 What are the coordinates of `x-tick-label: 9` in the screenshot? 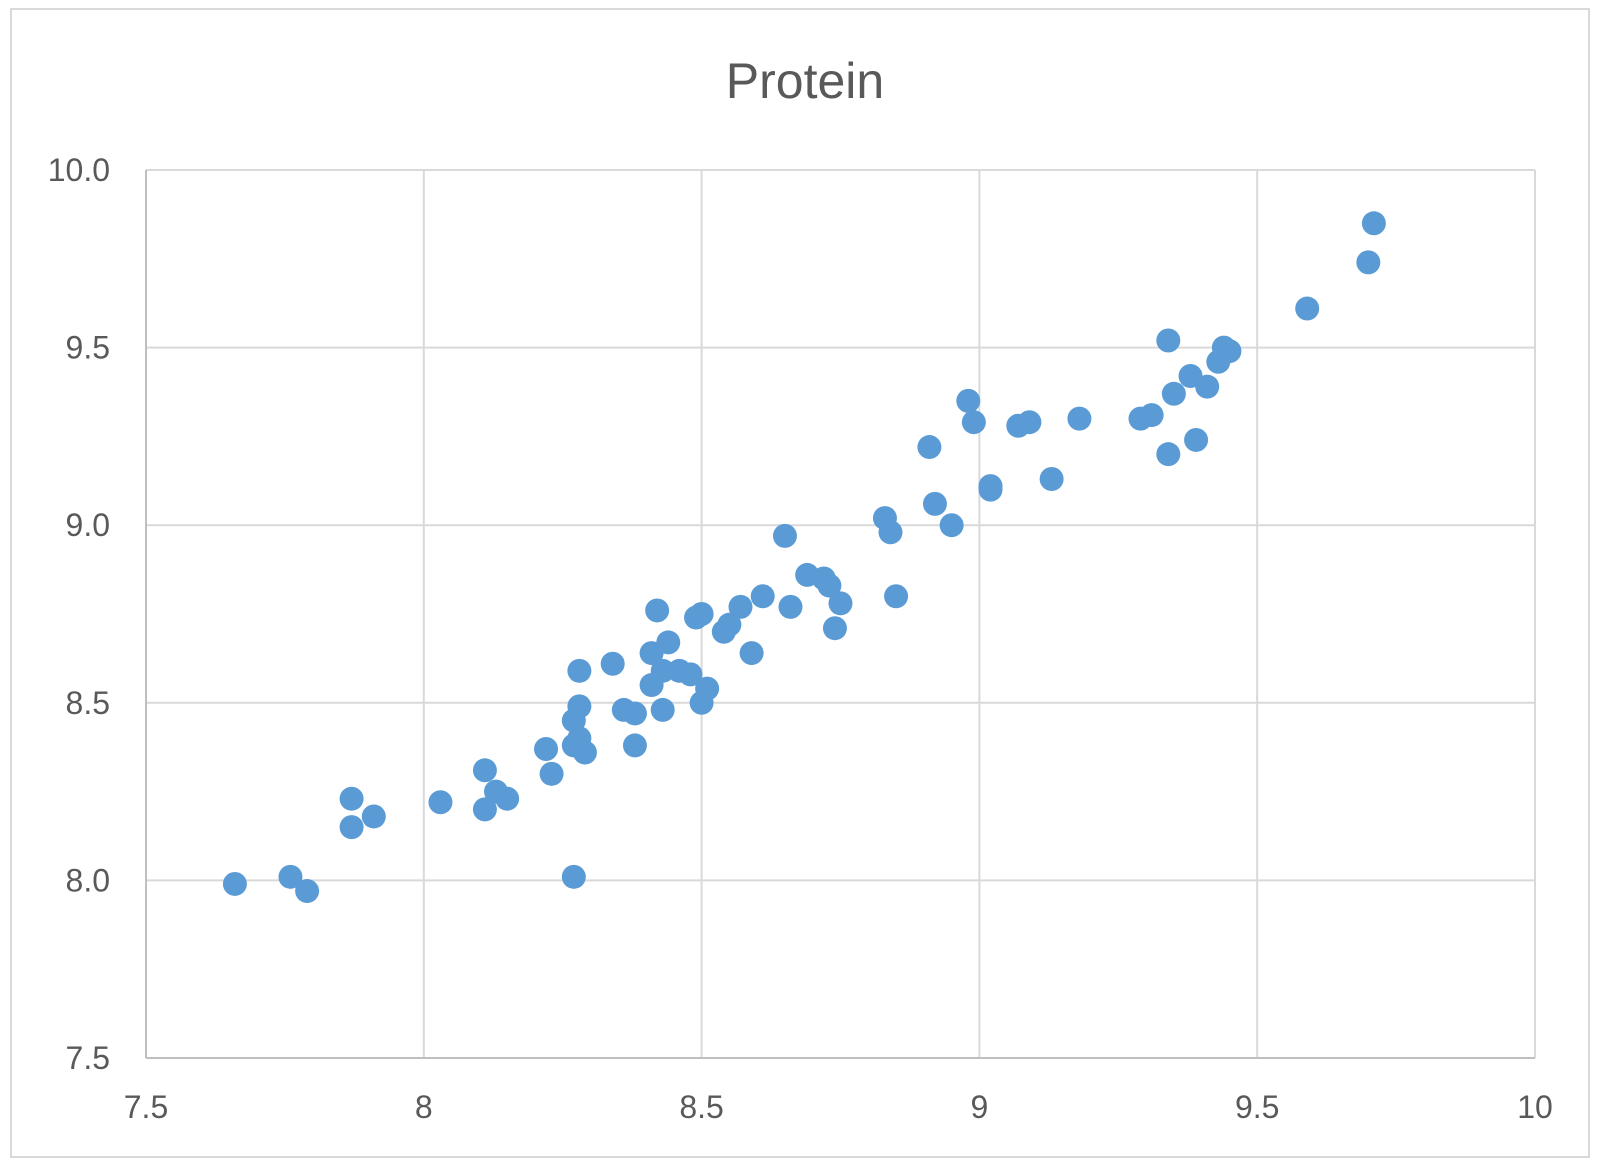 It's located at (980, 1107).